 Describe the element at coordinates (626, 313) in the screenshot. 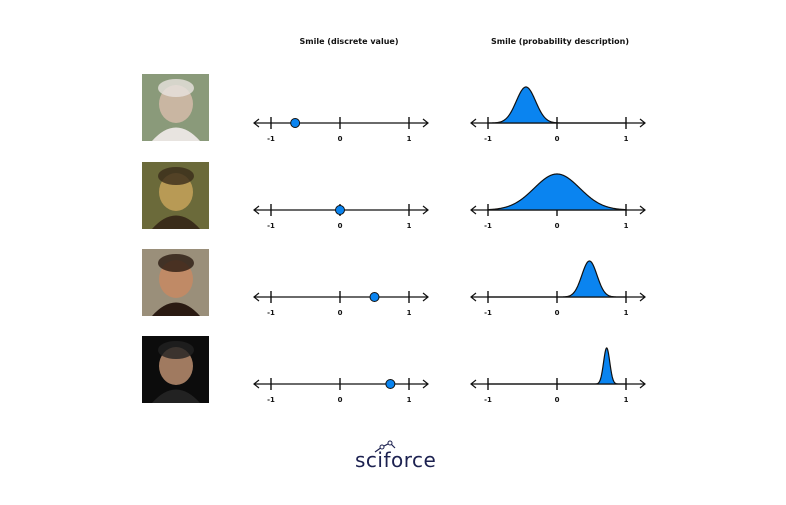

I see `prob-row3-tick-label: 1` at that location.